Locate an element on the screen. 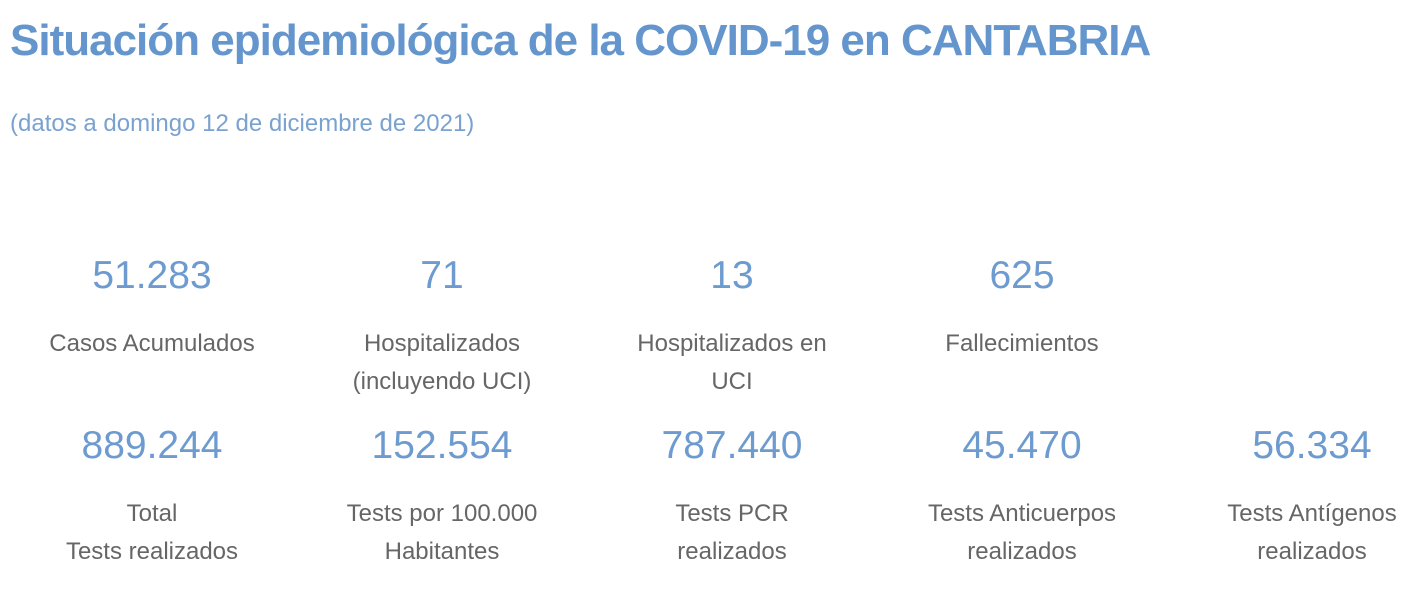 This screenshot has width=1424, height=594. stat-label-line: Tests realizados is located at coordinates (152, 551).